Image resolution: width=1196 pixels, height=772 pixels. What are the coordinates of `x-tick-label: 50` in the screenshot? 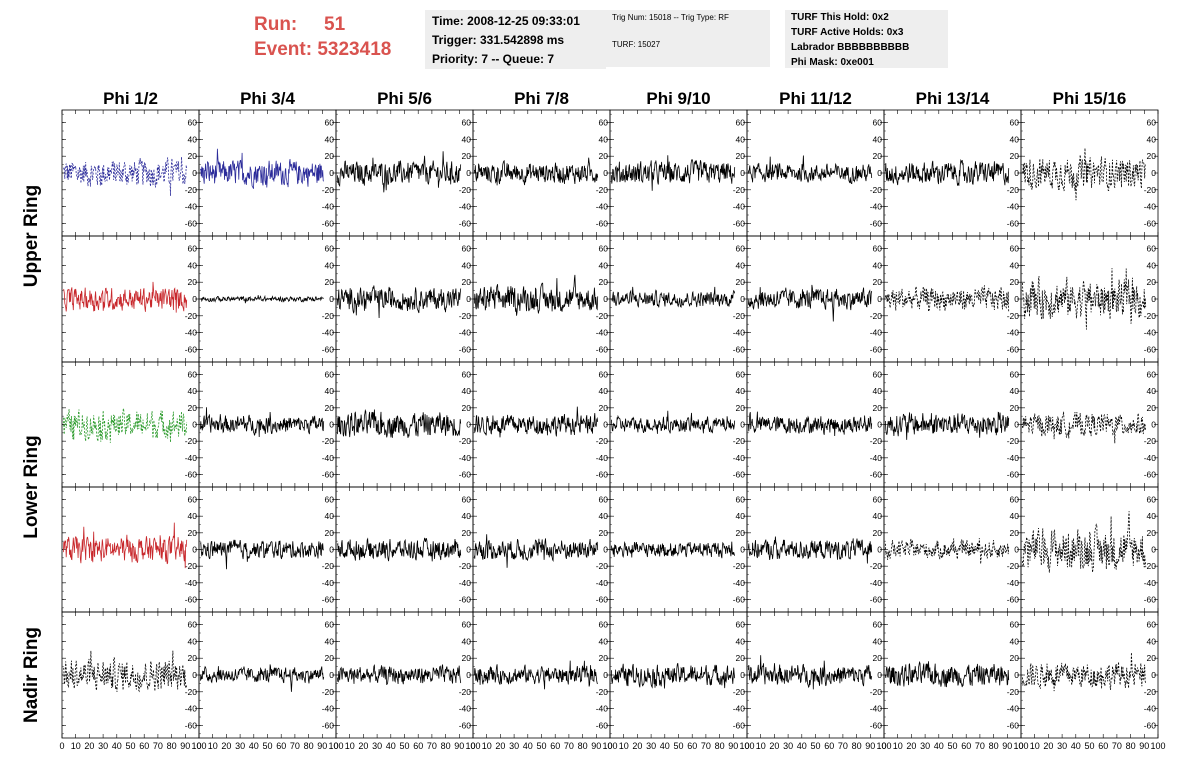 It's located at (815, 746).